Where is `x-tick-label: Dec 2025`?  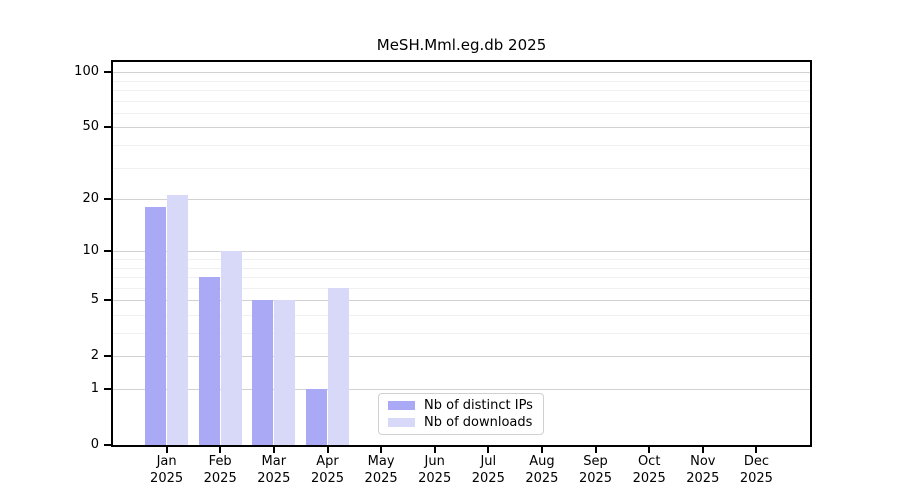 x-tick-label: Dec 2025 is located at coordinates (756, 470).